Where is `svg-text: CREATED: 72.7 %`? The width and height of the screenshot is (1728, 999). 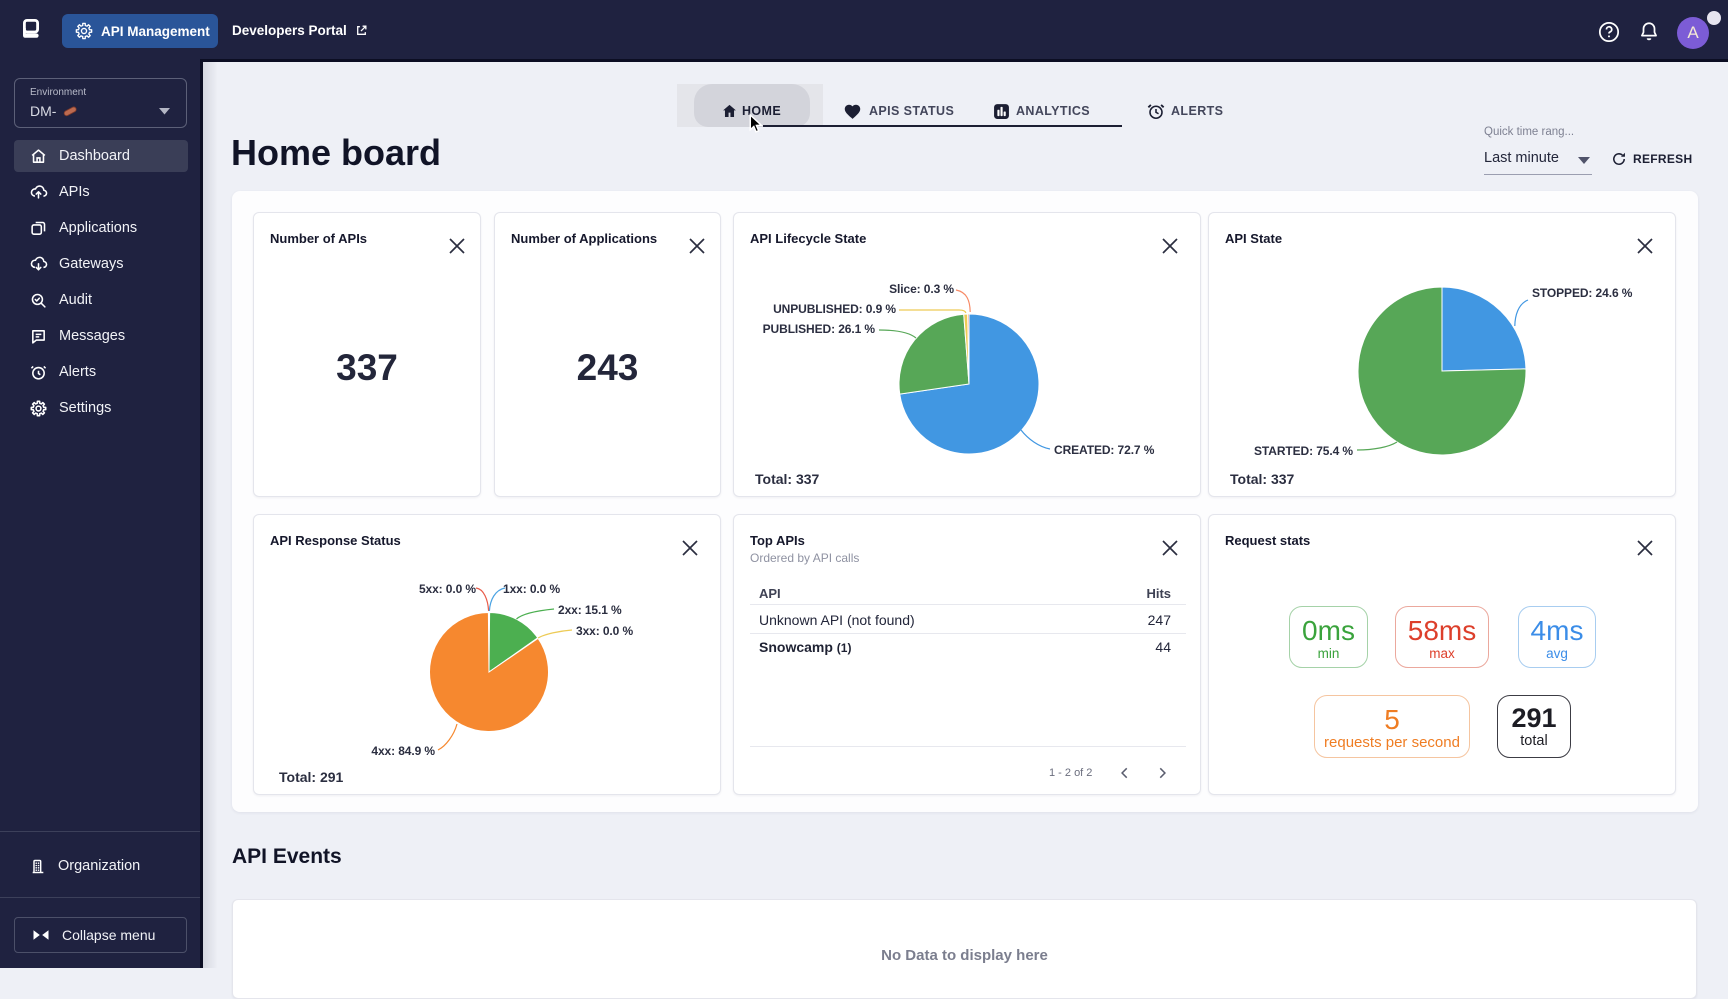 svg-text: CREATED: 72.7 % is located at coordinates (1104, 450).